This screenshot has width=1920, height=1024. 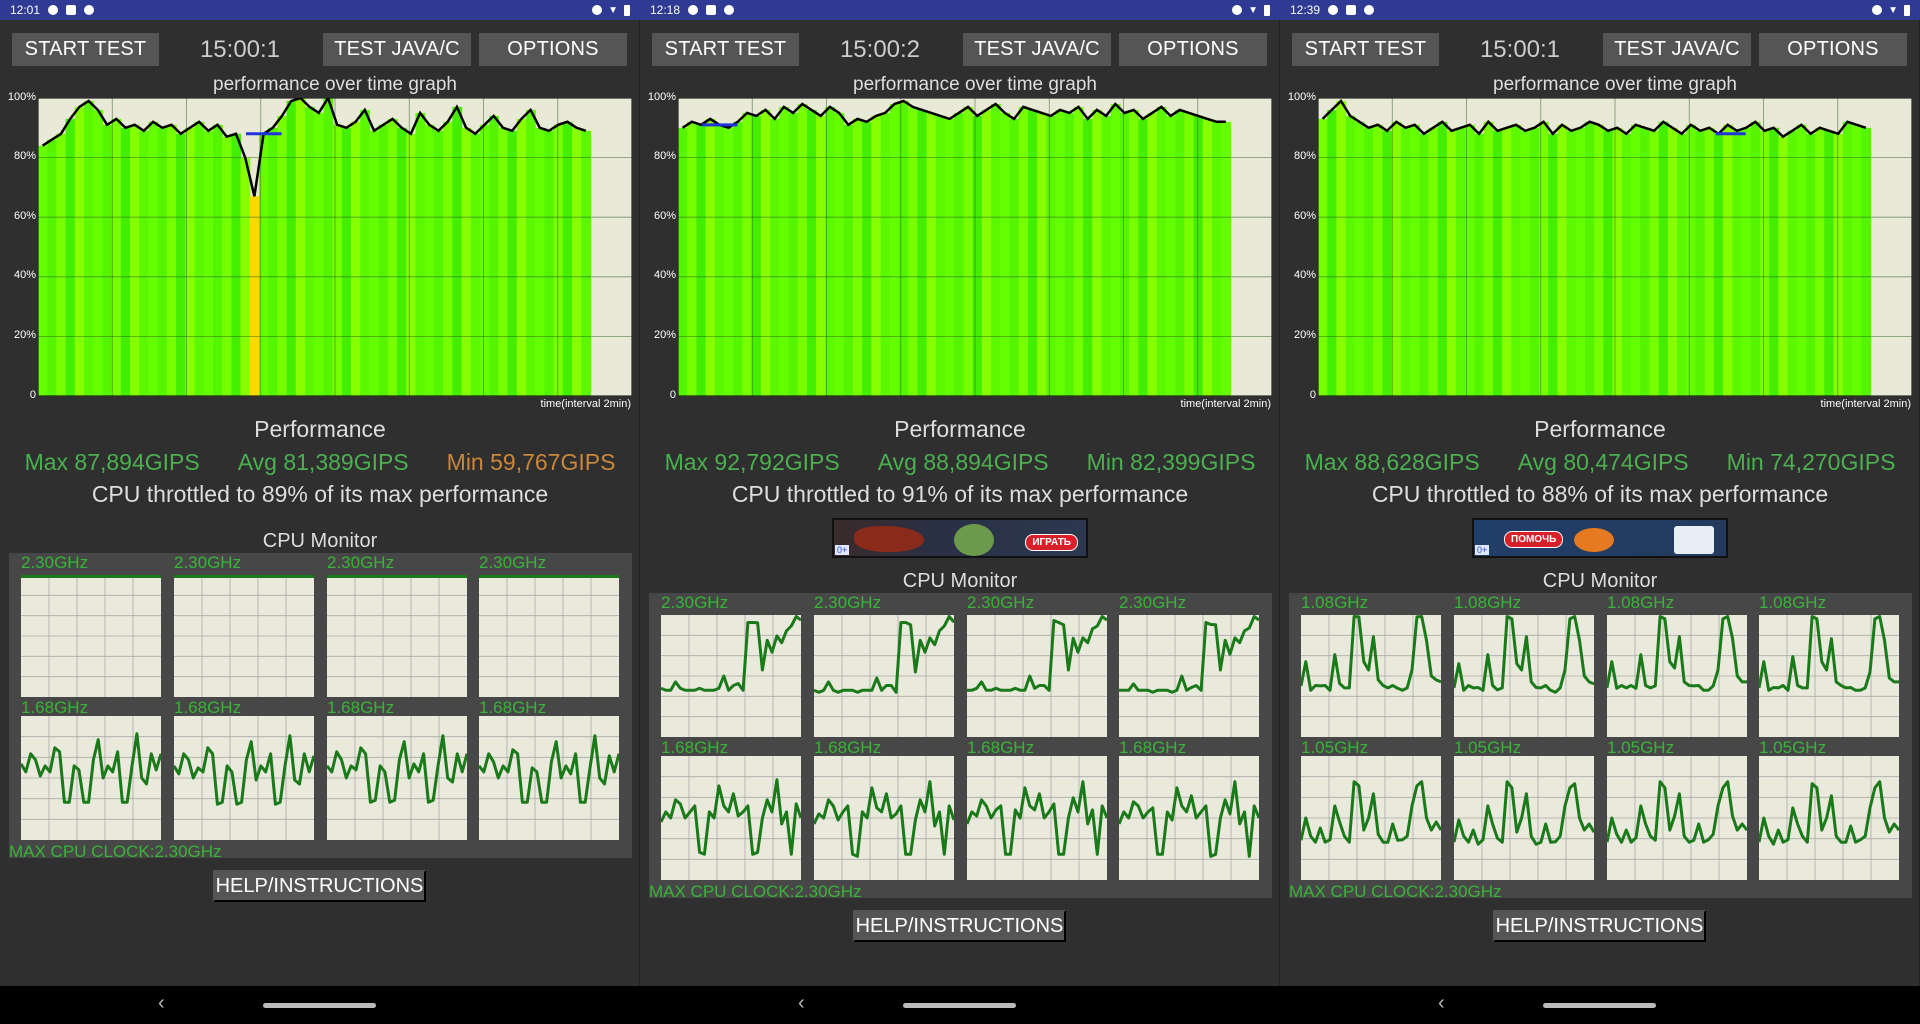 What do you see at coordinates (1811, 462) in the screenshot?
I see `min-gips: Min 74,270GIPS` at bounding box center [1811, 462].